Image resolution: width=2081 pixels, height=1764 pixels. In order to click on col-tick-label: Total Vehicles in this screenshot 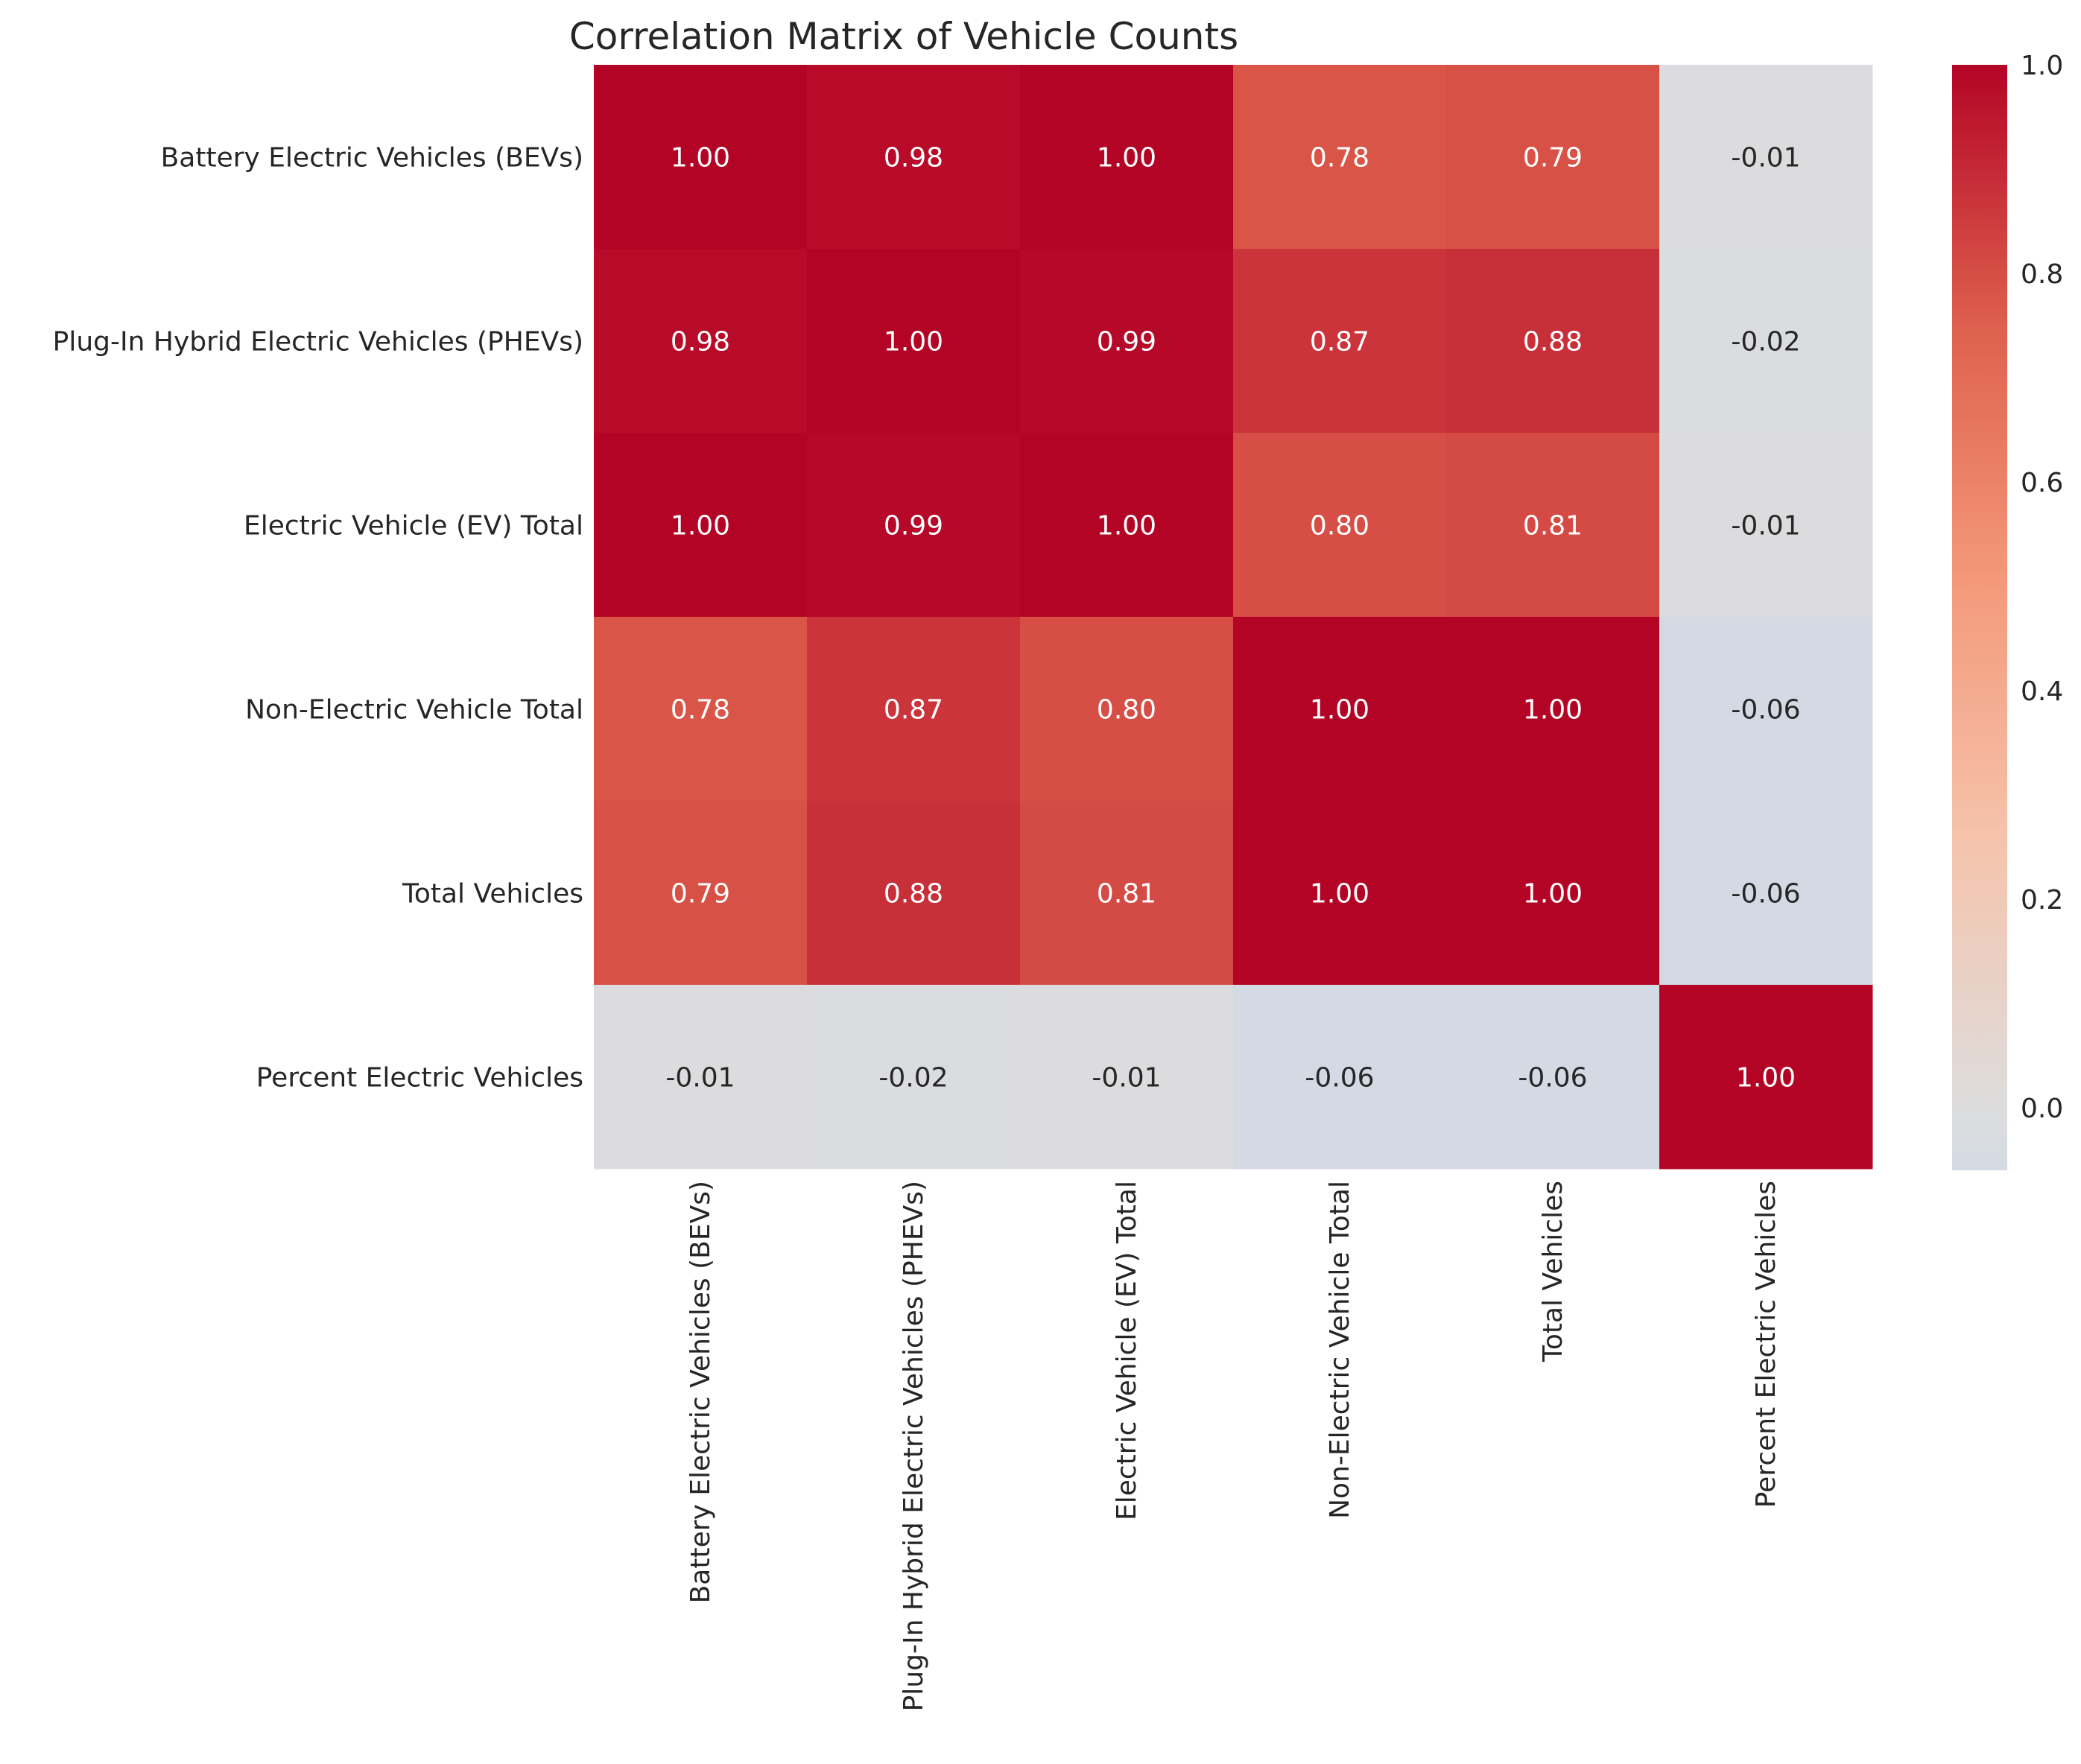, I will do `click(1553, 1271)`.